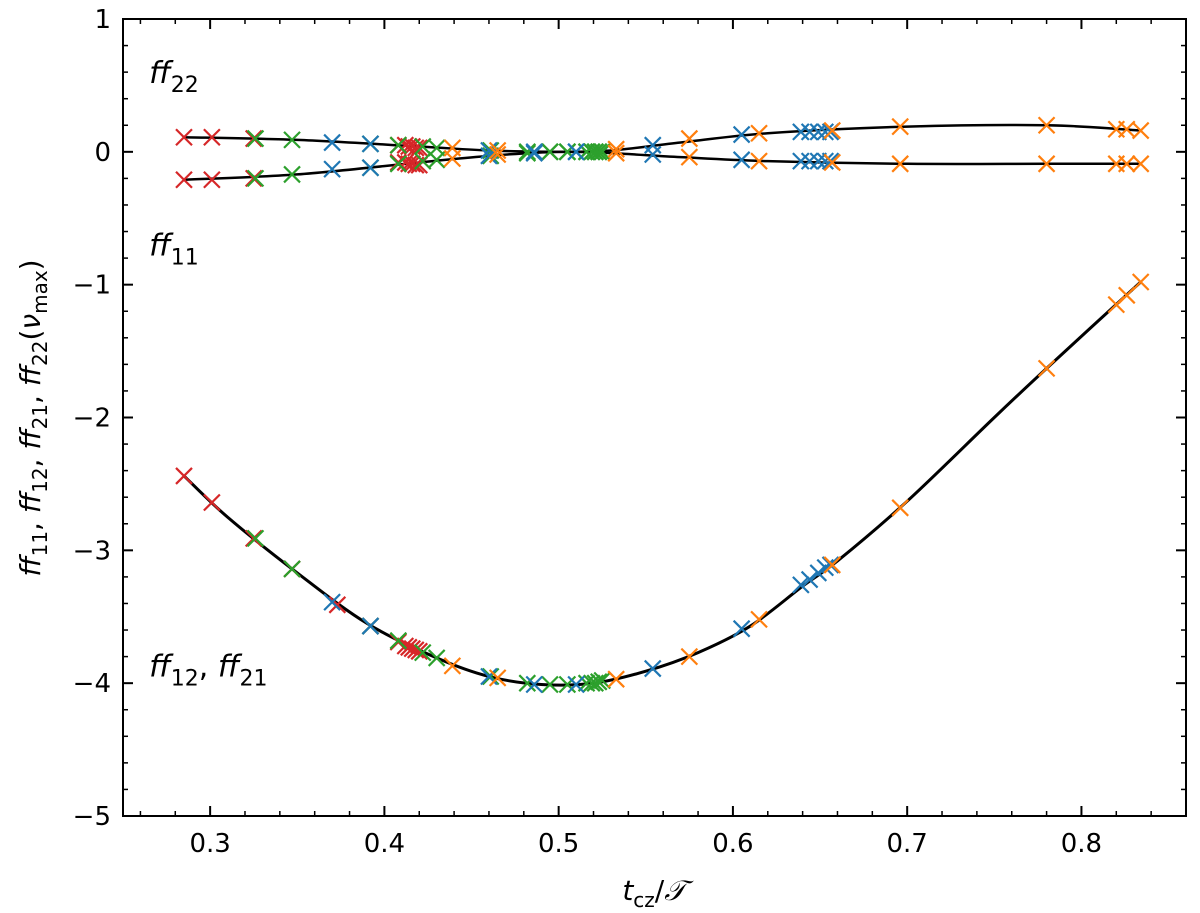 This screenshot has width=1200, height=913. Describe the element at coordinates (92, 551) in the screenshot. I see `y-tick-label: −3` at that location.